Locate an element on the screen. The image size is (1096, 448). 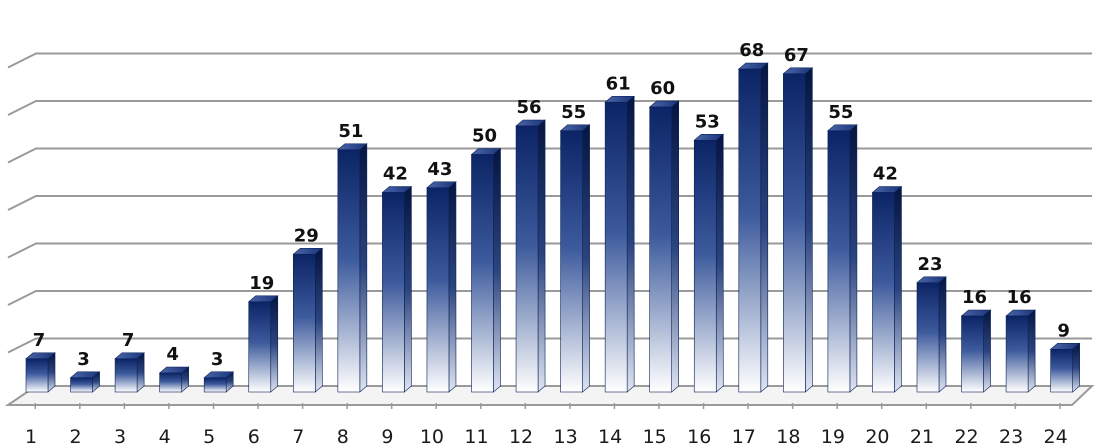
data-label: 56 is located at coordinates (529, 107).